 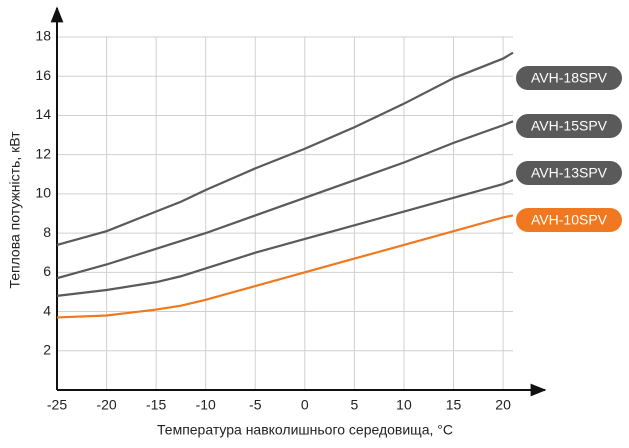 I want to click on y-axis-label: Теплова потужність, кВт, so click(x=15, y=210).